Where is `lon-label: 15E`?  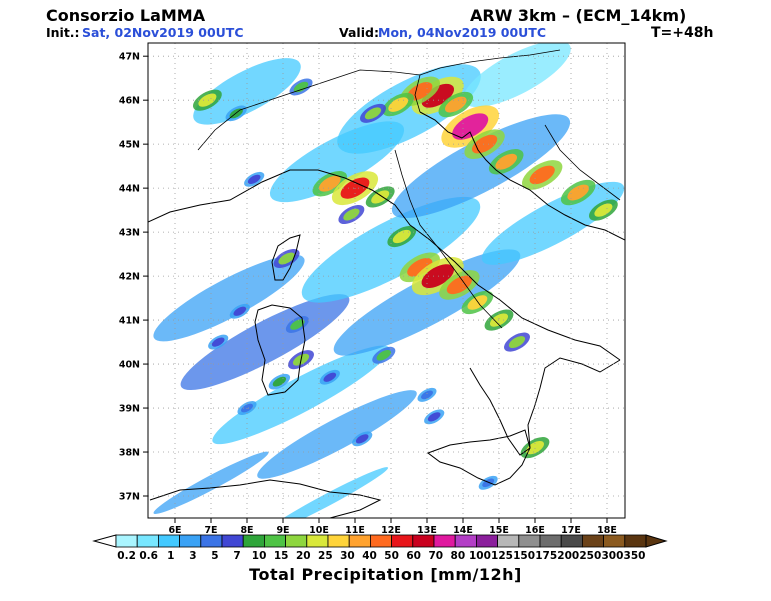 lon-label: 15E is located at coordinates (499, 530).